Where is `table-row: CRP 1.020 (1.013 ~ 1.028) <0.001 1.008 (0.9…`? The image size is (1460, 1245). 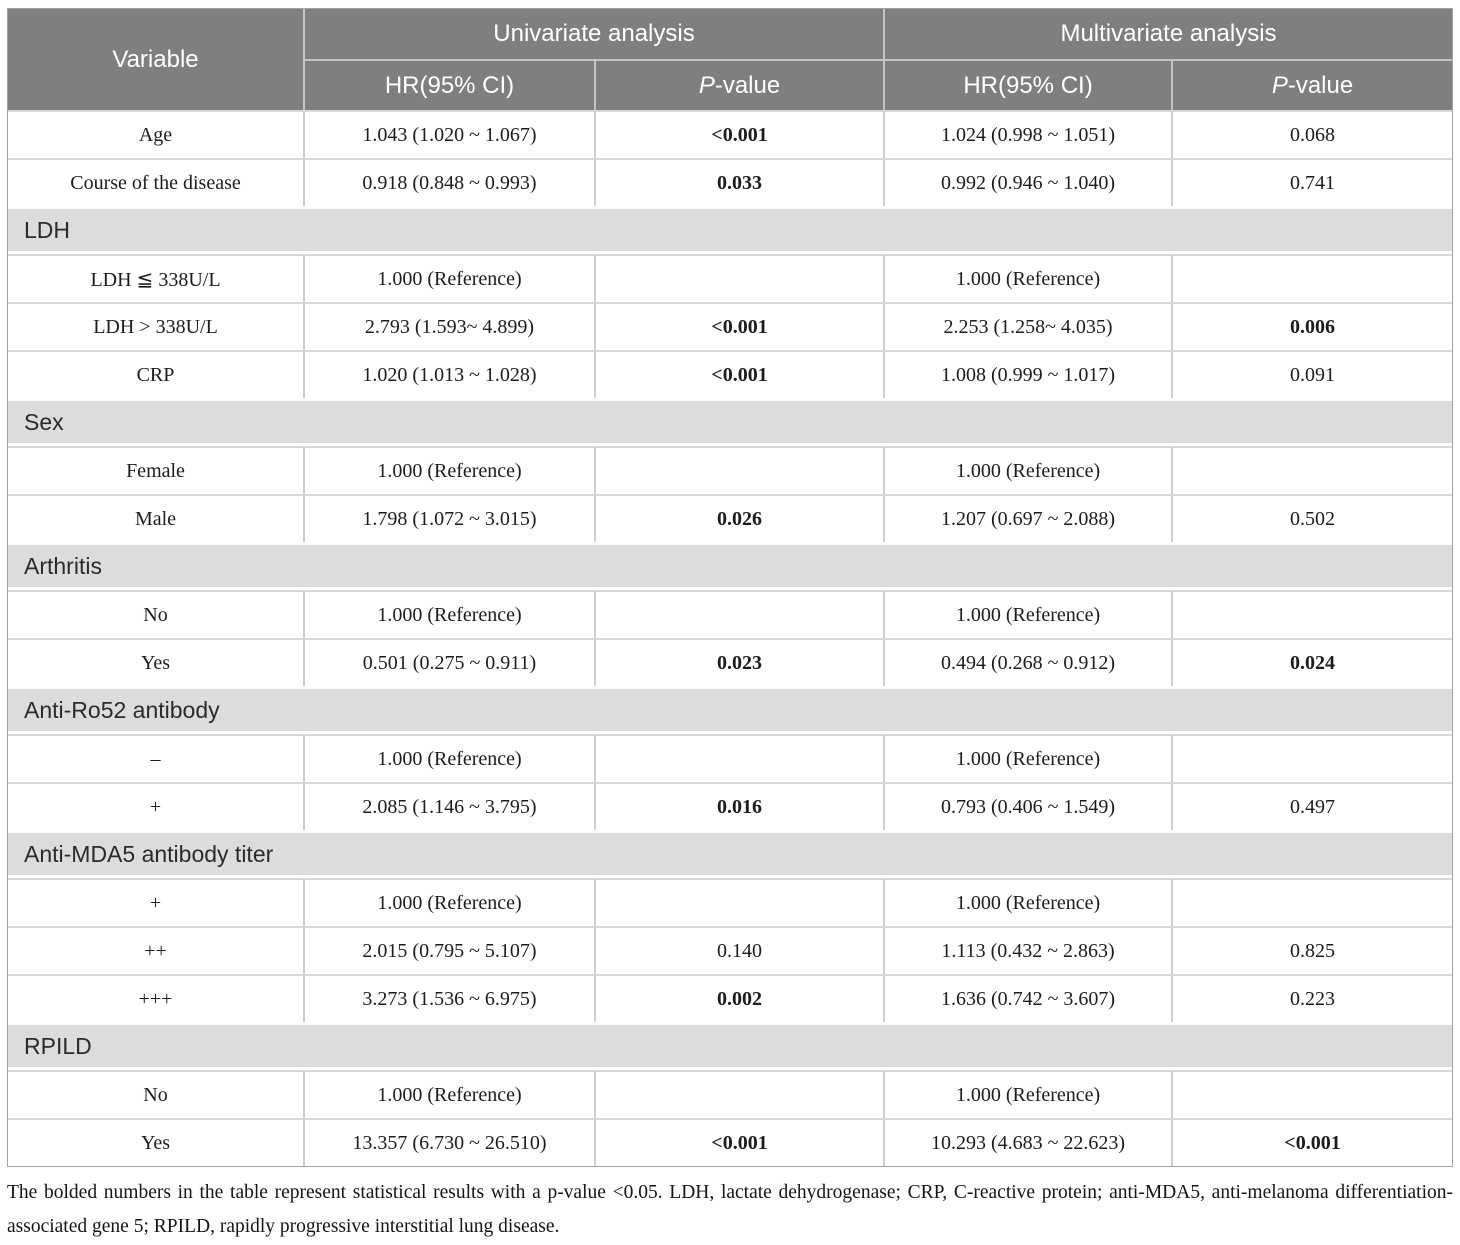
table-row: CRP 1.020 (1.013 ~ 1.028) <0.001 1.008 (0.9… is located at coordinates (730, 374).